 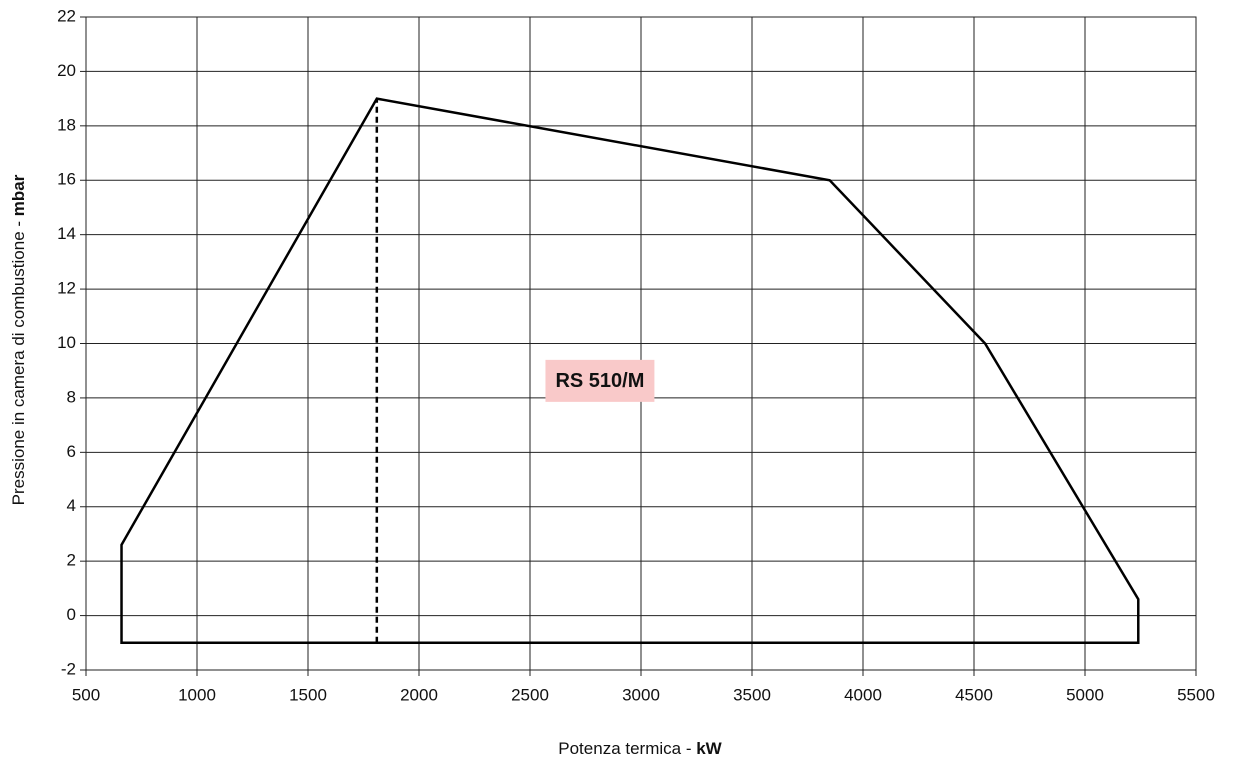 I want to click on annotation-text: RS 510/M, so click(x=599, y=381).